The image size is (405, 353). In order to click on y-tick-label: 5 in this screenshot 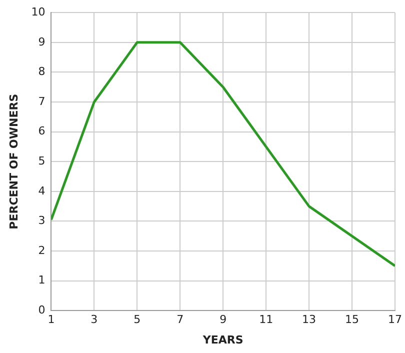, I will do `click(42, 161)`.